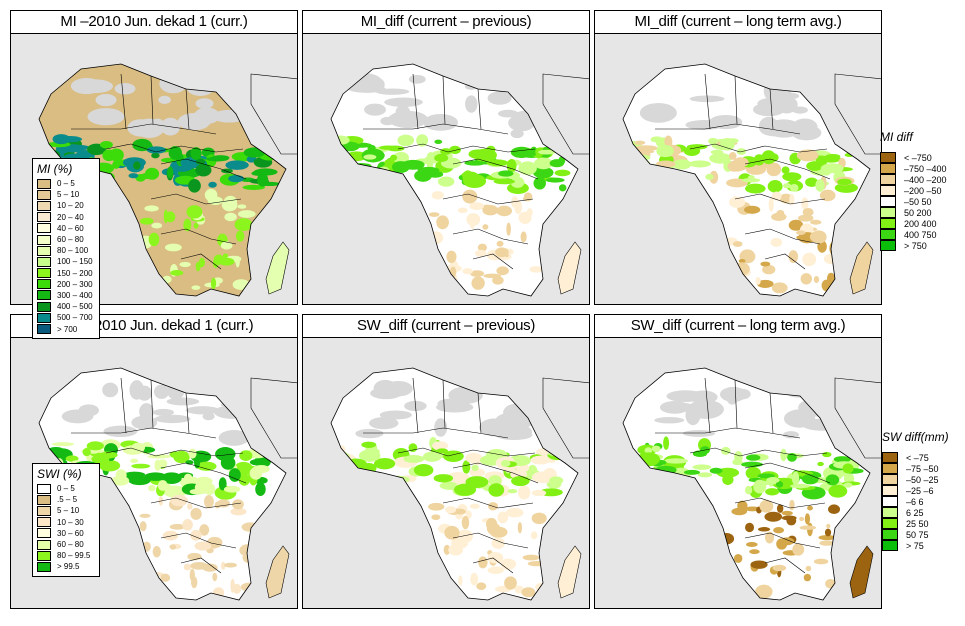  I want to click on legend-label: 30 – 60, so click(70, 533).